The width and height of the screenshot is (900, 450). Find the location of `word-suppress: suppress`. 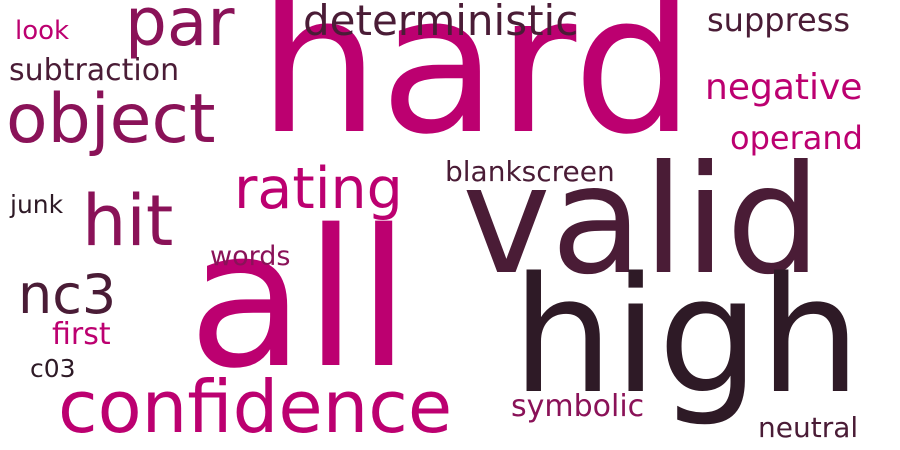

word-suppress: suppress is located at coordinates (779, 20).